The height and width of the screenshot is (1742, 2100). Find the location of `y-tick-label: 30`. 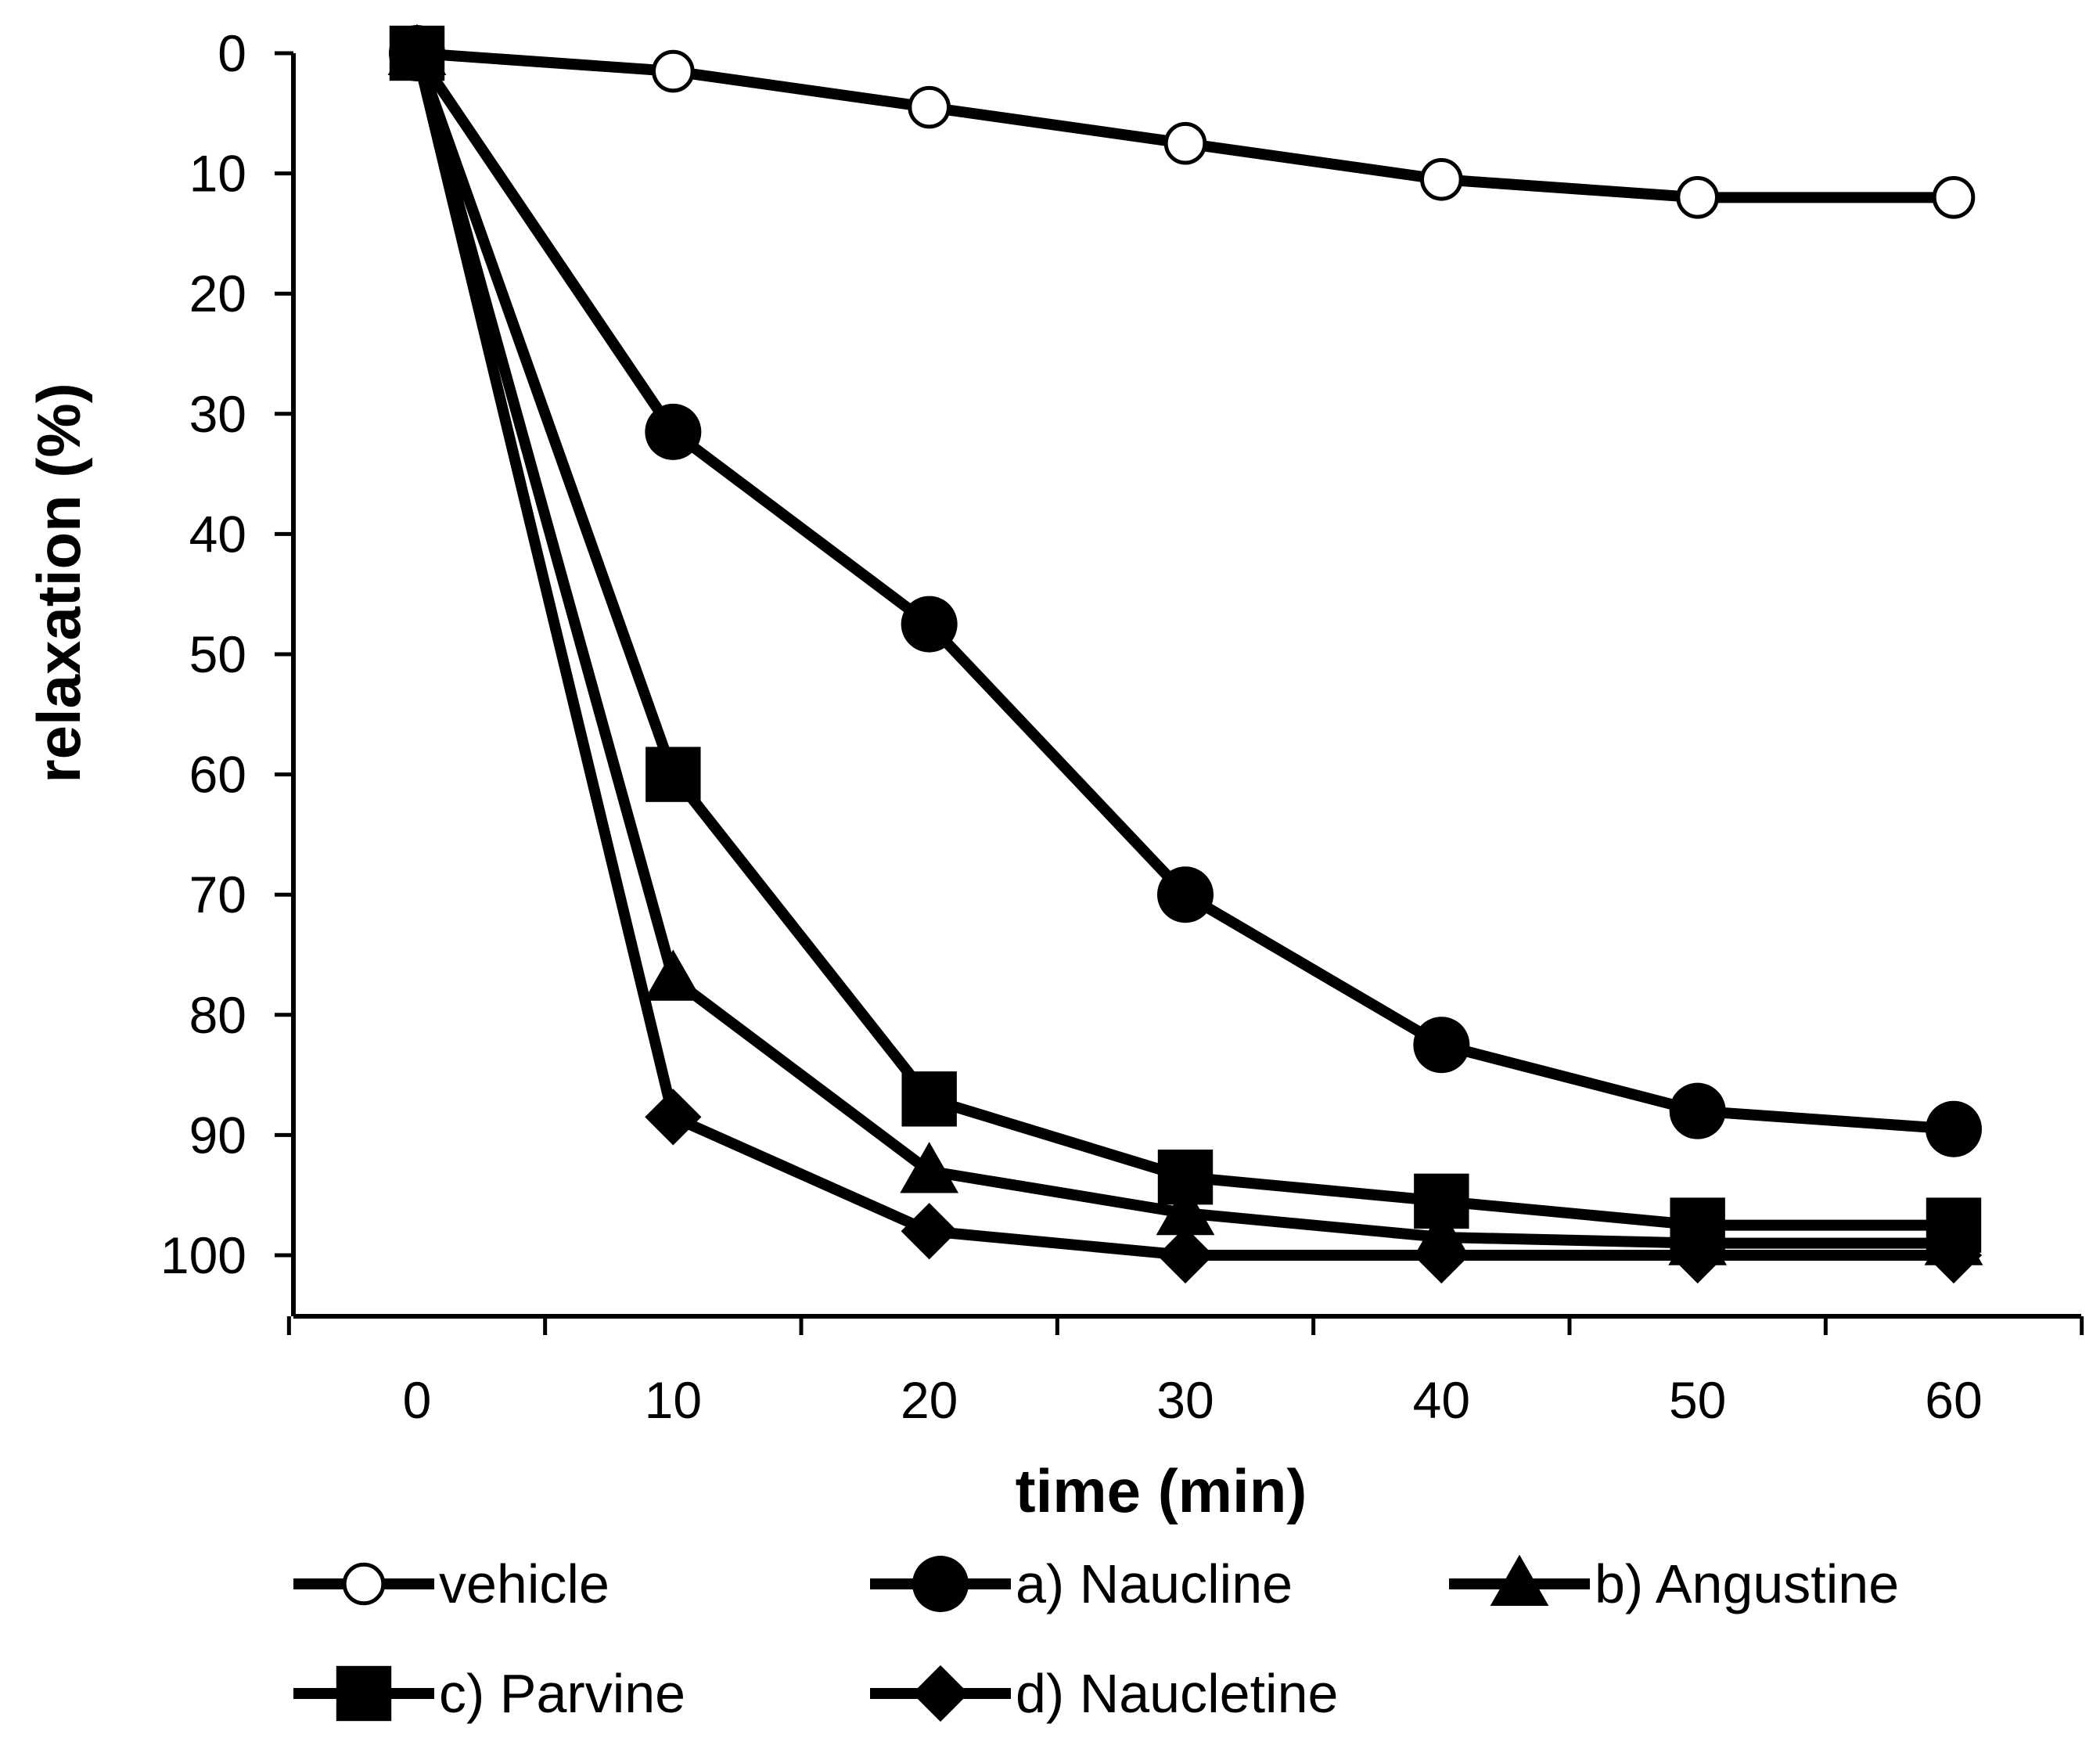

y-tick-label: 30 is located at coordinates (218, 414).